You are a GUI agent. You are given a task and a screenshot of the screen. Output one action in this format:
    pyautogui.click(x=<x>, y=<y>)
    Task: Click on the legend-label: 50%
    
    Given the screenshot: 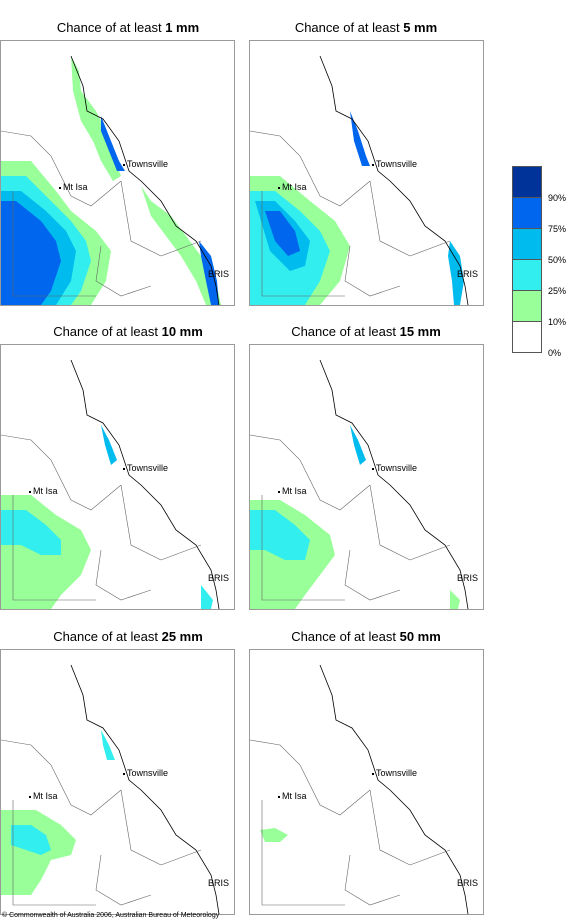 What is the action you would take?
    pyautogui.click(x=557, y=260)
    